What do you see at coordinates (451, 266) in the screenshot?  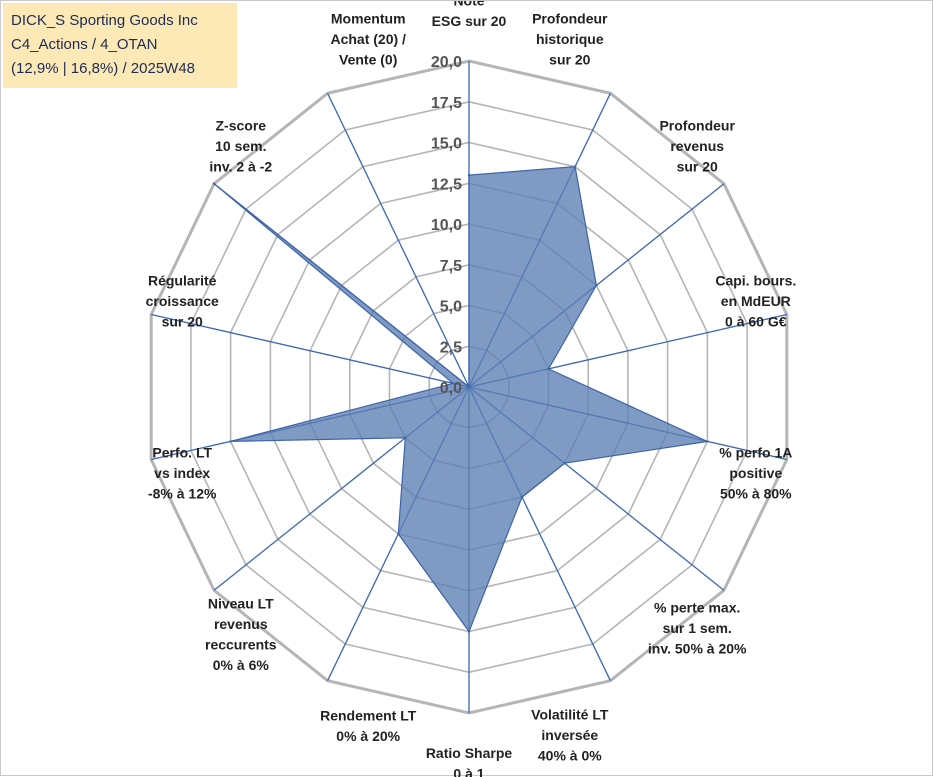 I see `tick-label: 7,5` at bounding box center [451, 266].